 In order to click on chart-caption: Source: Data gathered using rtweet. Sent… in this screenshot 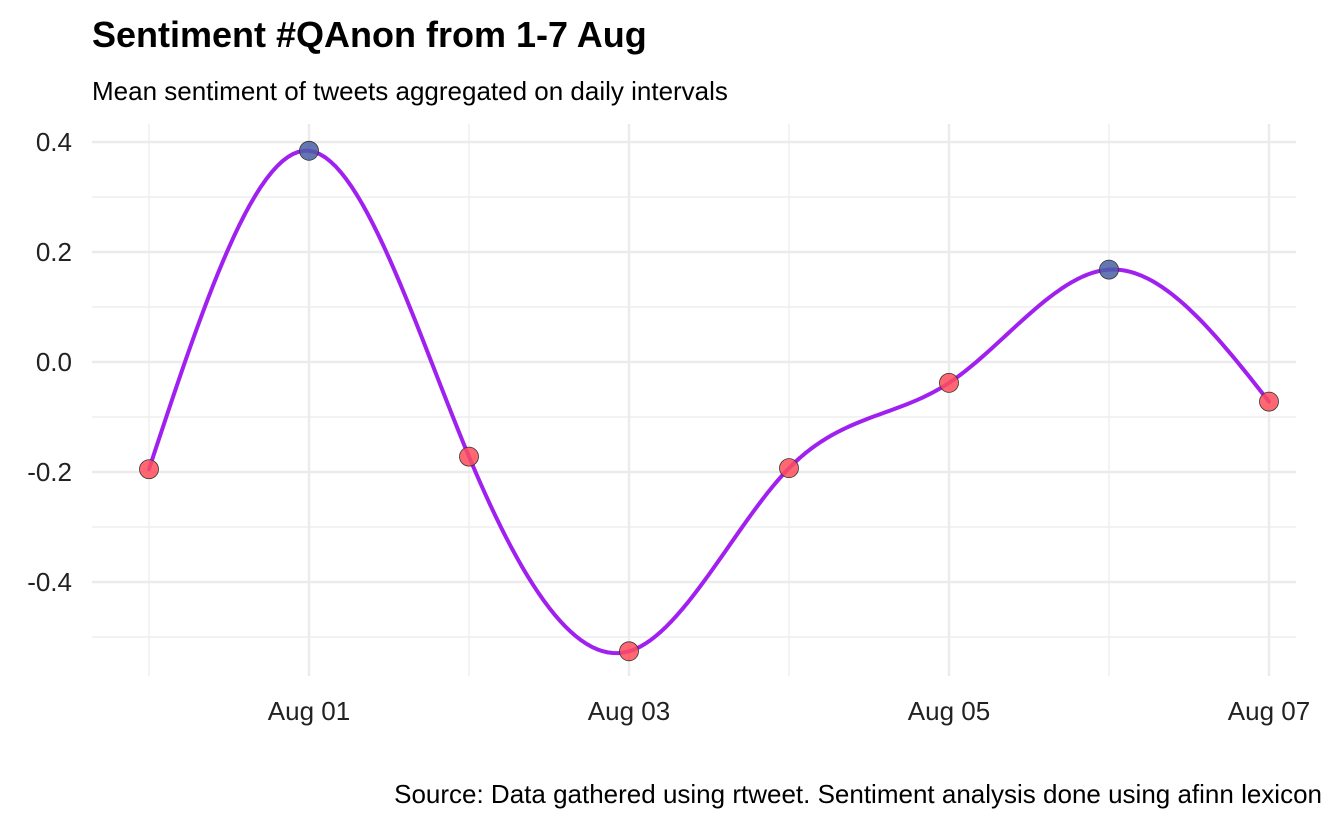, I will do `click(858, 794)`.